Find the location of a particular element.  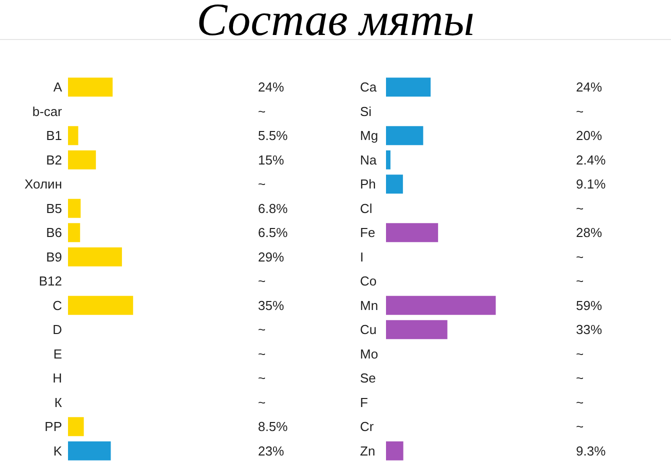

y-tick-label: PP is located at coordinates (53, 426).